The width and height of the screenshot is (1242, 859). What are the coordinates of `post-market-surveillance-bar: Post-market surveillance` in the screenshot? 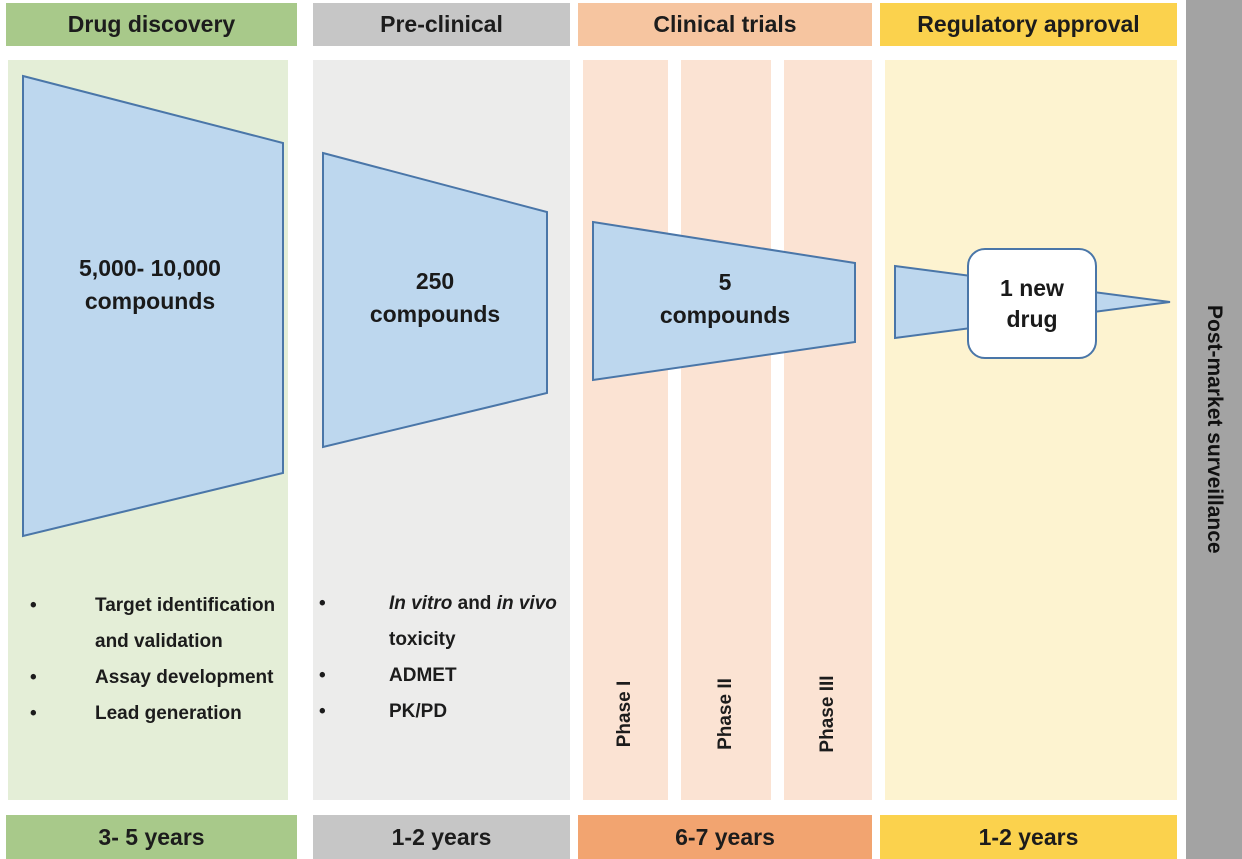 It's located at (1214, 429).